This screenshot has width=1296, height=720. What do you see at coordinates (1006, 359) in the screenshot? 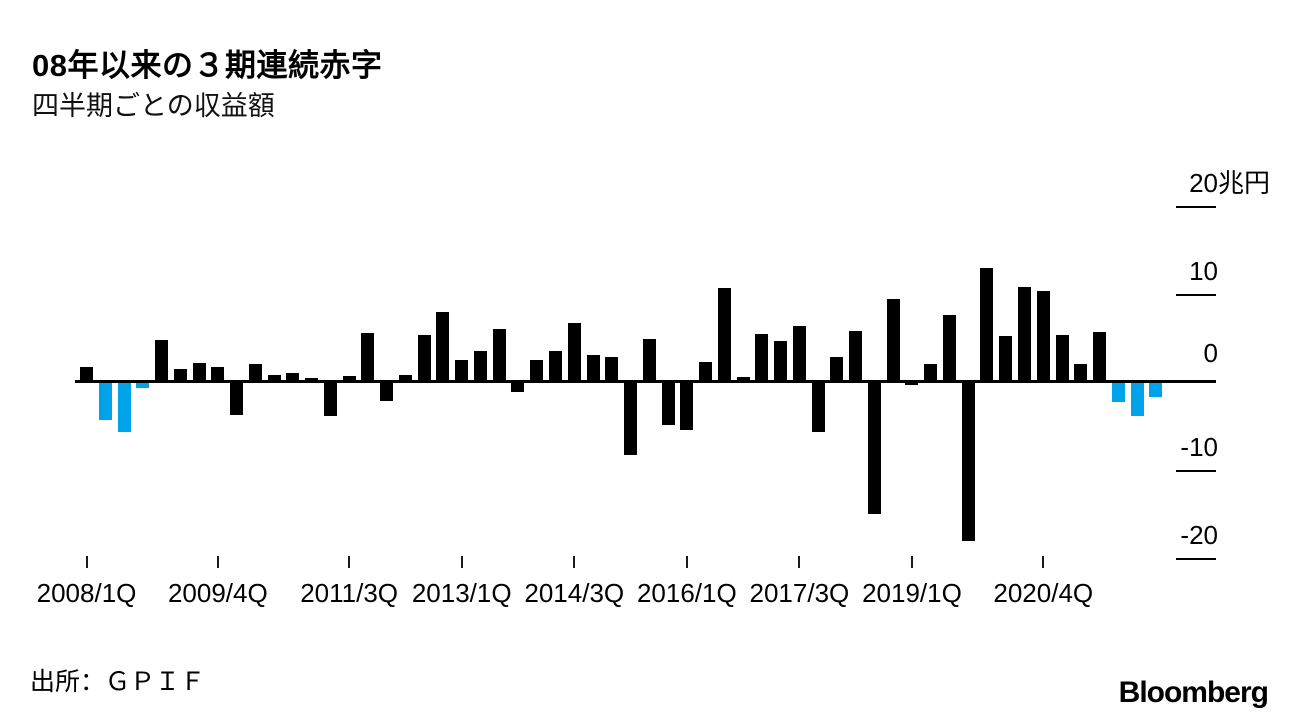
I see `bar-2020/2Q` at bounding box center [1006, 359].